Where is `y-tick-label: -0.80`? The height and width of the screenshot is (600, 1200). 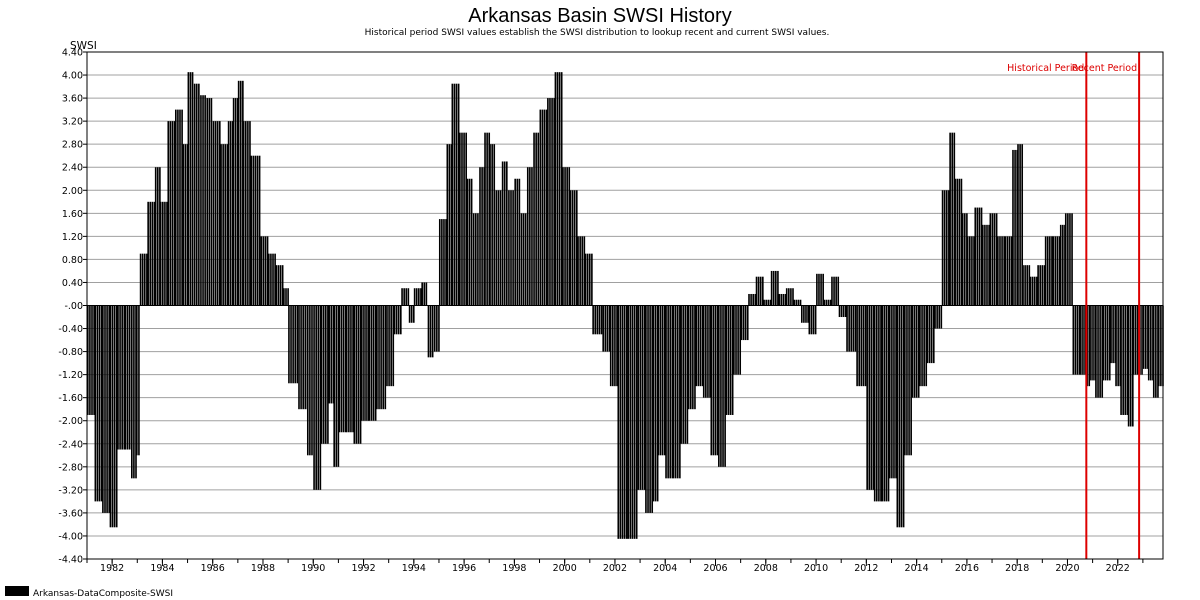 y-tick-label: -0.80 is located at coordinates (70, 352).